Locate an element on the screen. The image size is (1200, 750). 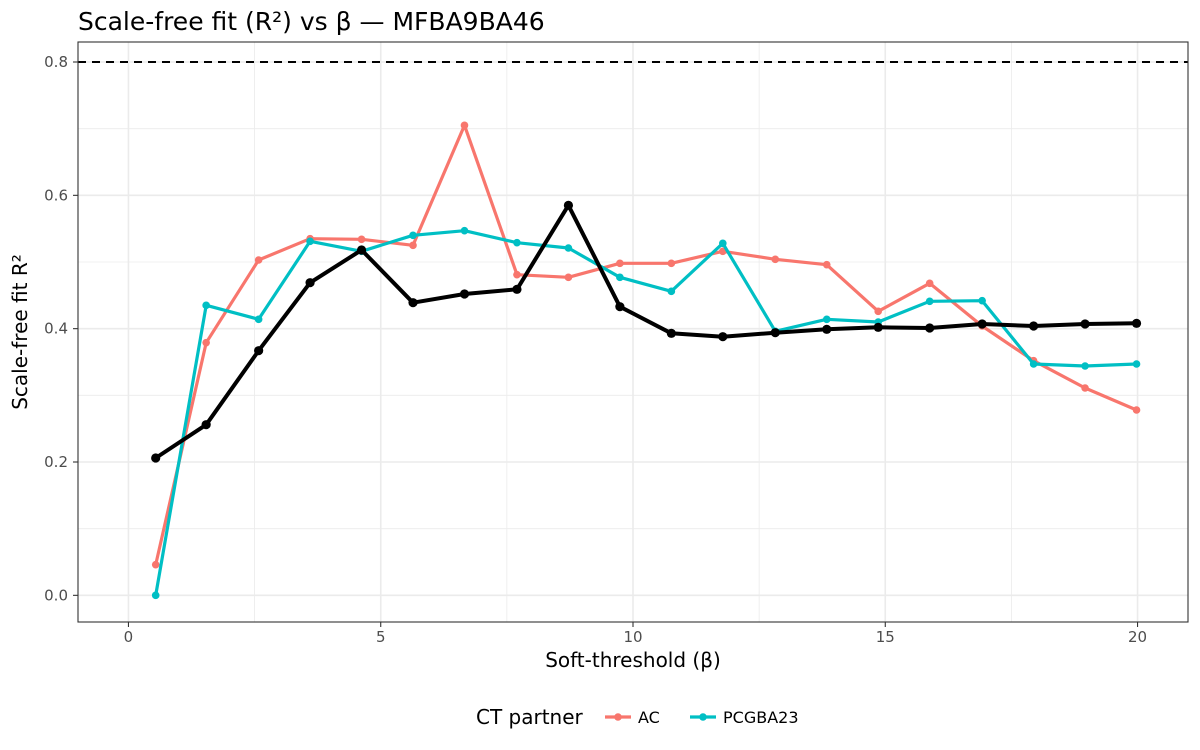
x-axis: 0 5 10 15 20 is located at coordinates (635, 634).